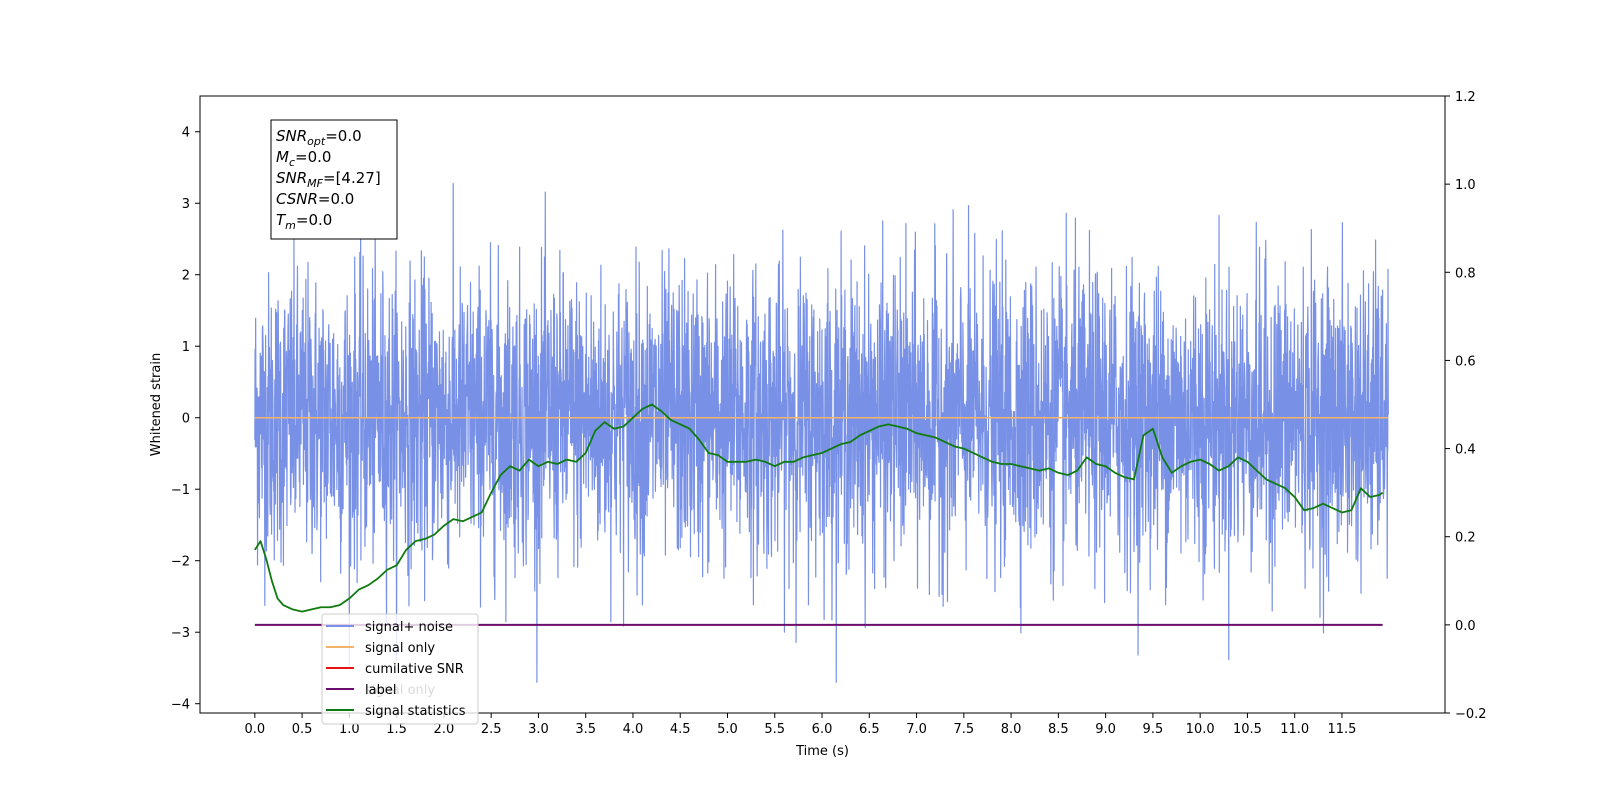 The image size is (1600, 800). What do you see at coordinates (180, 633) in the screenshot?
I see `y-tick-label: −3` at bounding box center [180, 633].